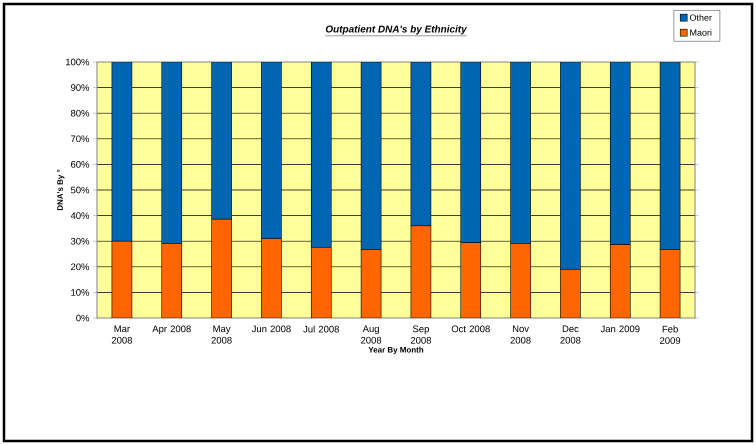 This screenshot has height=445, width=756. I want to click on x-tick-label: Dec 2008, so click(570, 335).